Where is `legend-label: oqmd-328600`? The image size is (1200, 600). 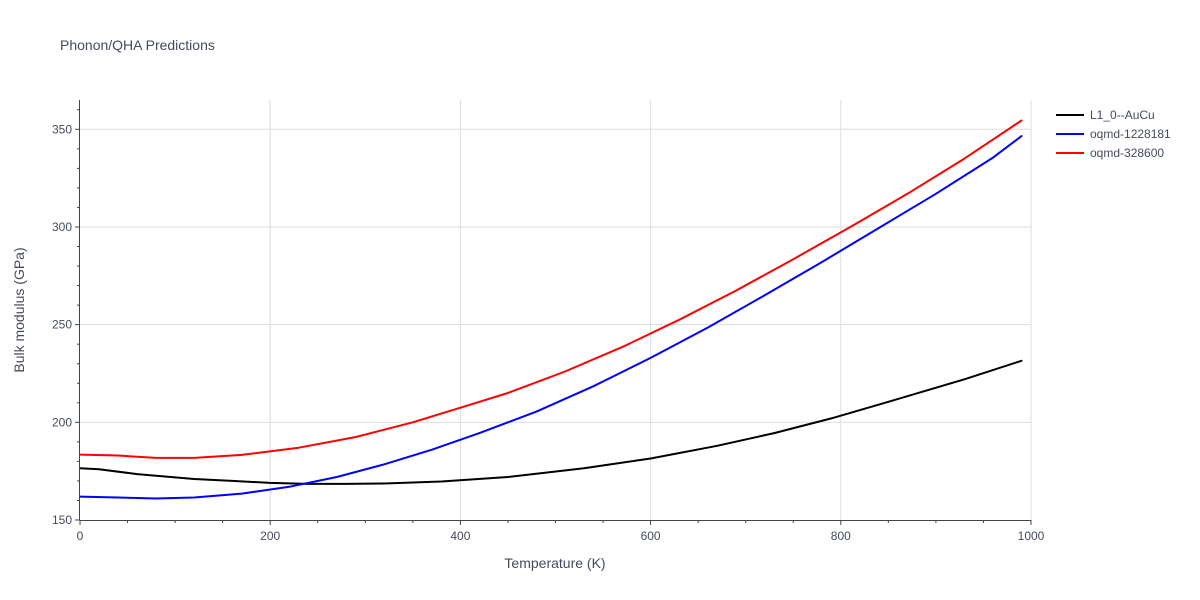 legend-label: oqmd-328600 is located at coordinates (1127, 153).